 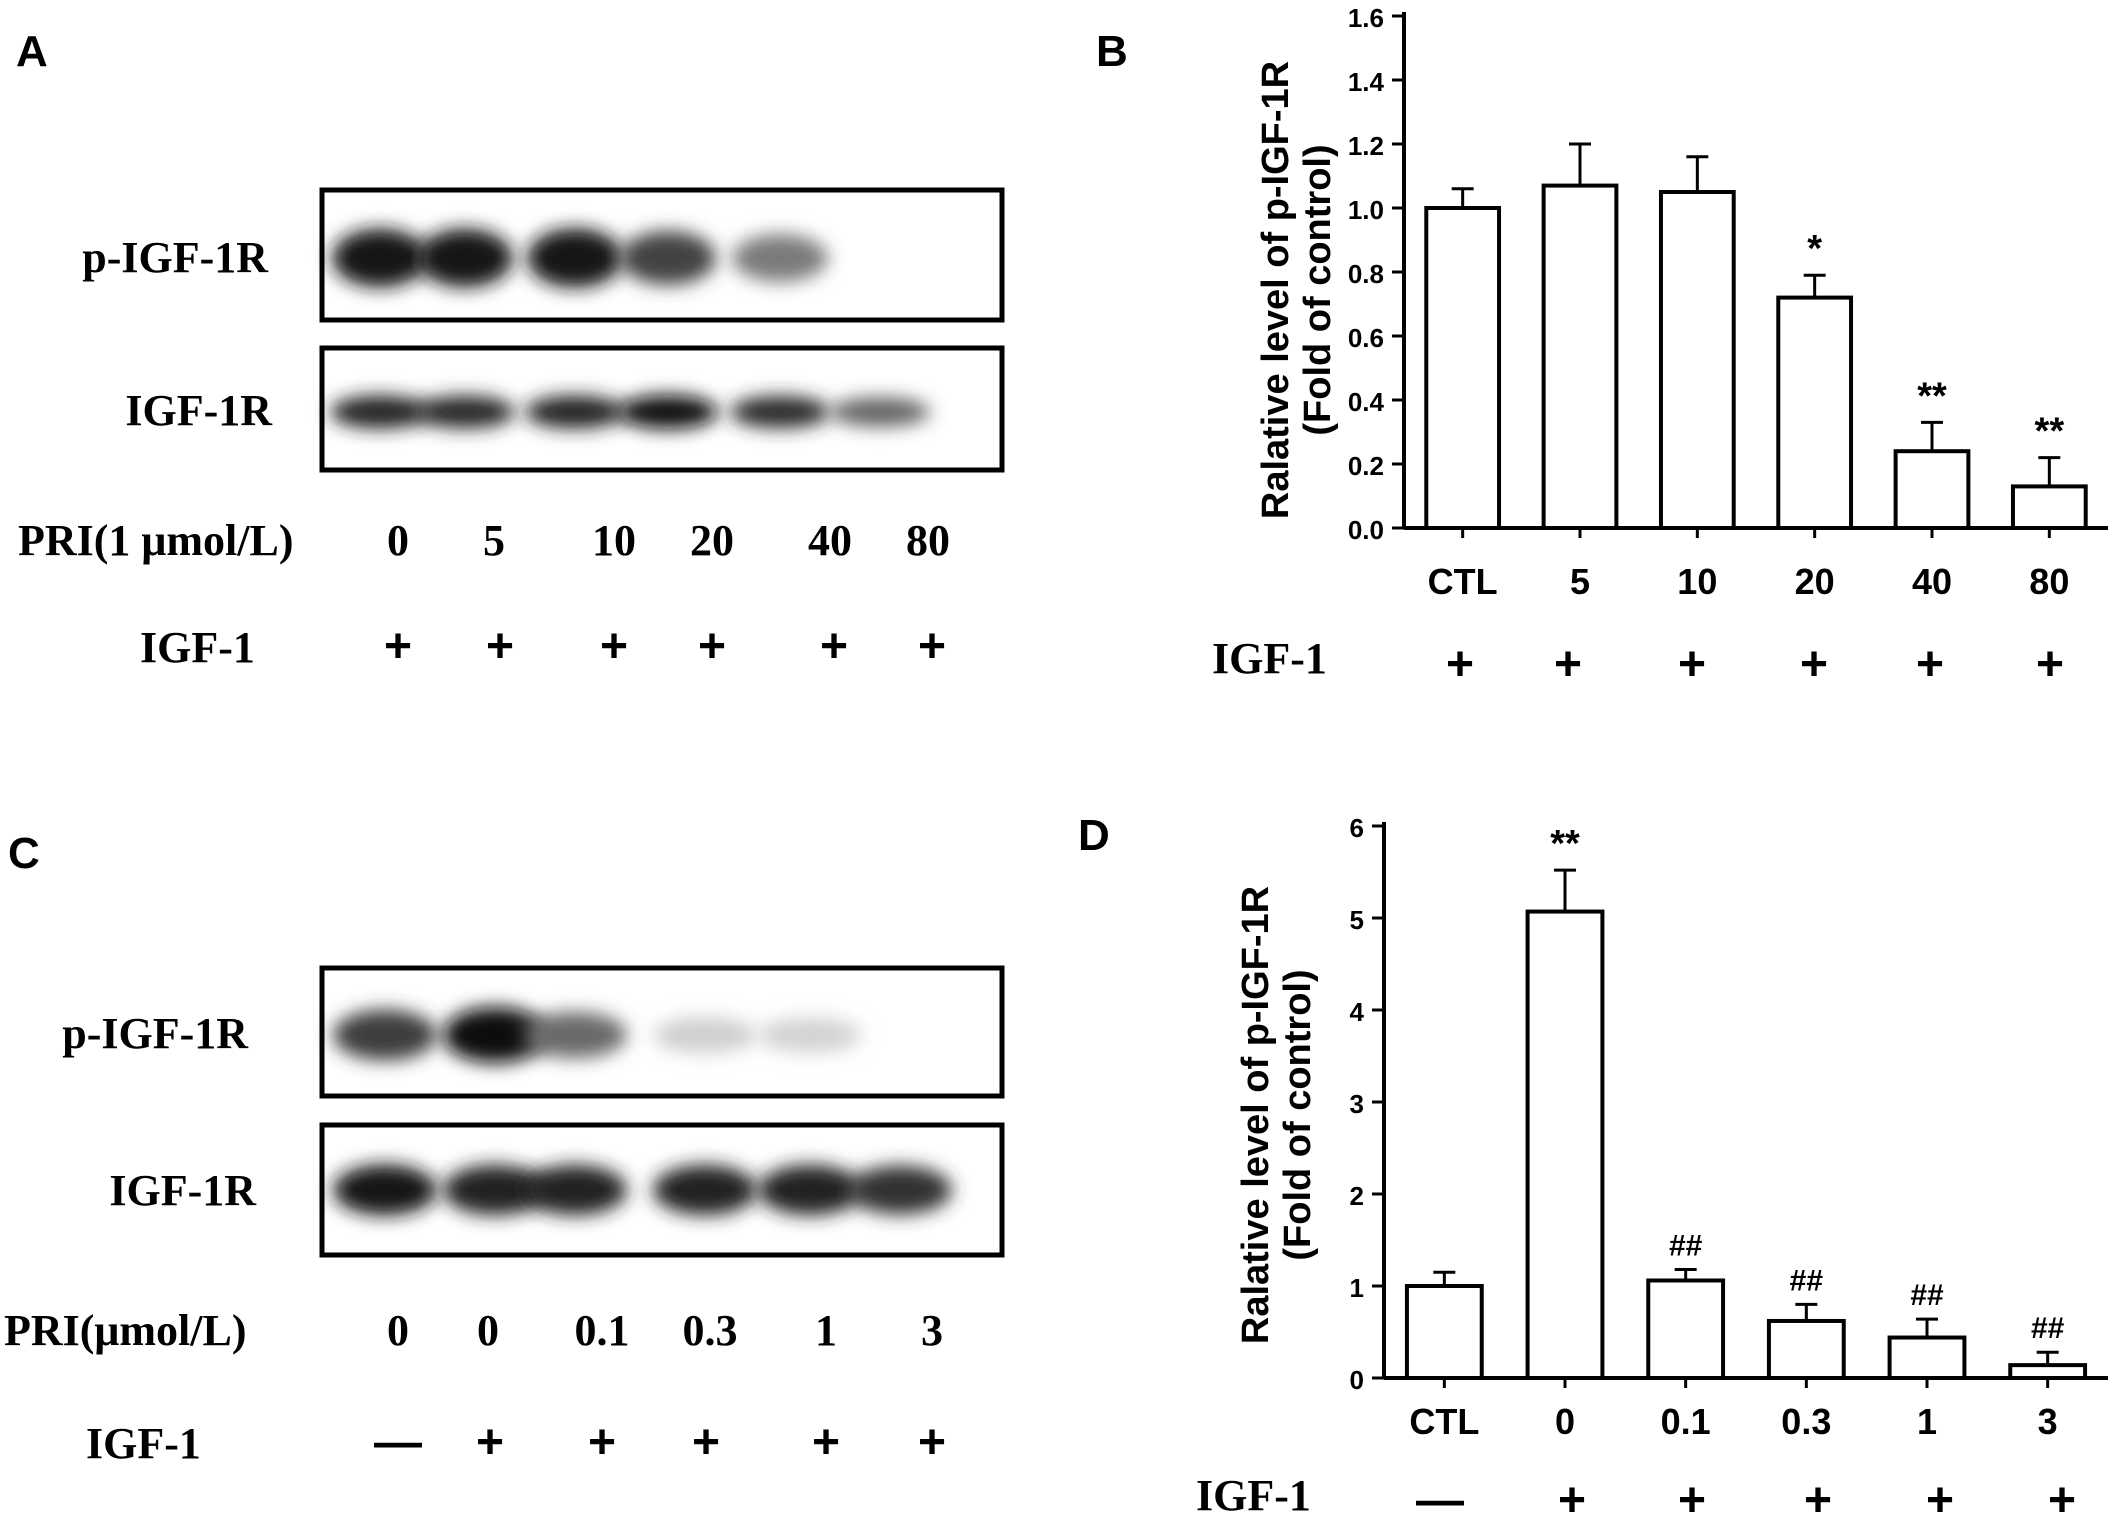 What do you see at coordinates (1112, 51) in the screenshot?
I see `panel-label-b: B` at bounding box center [1112, 51].